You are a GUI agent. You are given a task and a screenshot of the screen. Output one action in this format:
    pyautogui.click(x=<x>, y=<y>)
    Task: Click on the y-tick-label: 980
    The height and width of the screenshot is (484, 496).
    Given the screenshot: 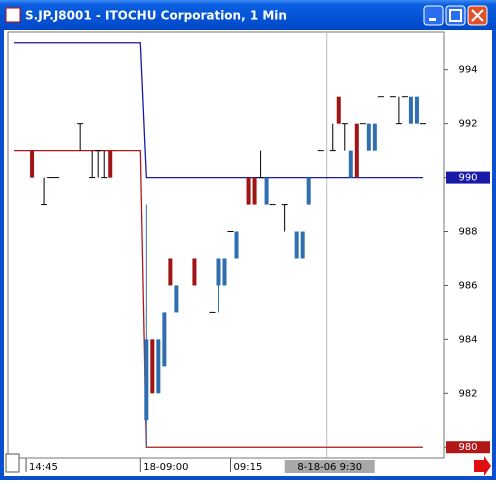 What is the action you would take?
    pyautogui.click(x=467, y=447)
    